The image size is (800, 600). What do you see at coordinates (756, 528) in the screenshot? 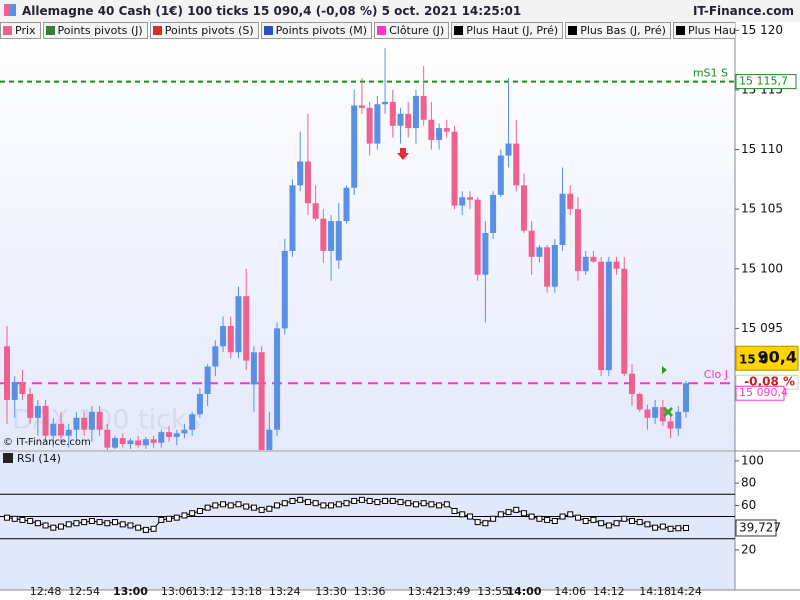
I see `value-box` at bounding box center [756, 528].